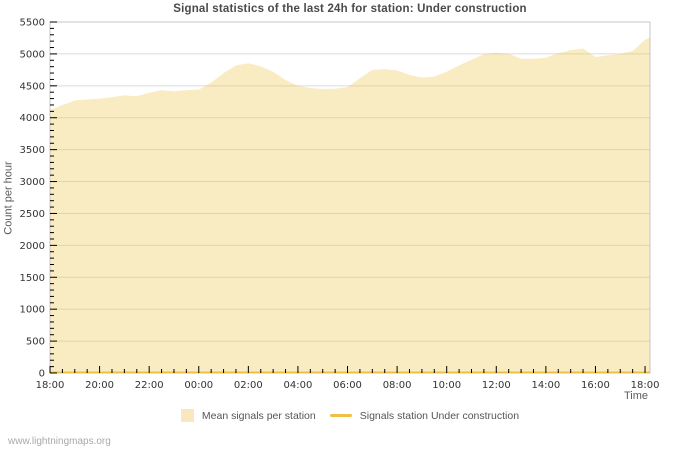 This screenshot has height=450, width=700. I want to click on legend-item-station-signals: Signals station Under construction, so click(424, 415).